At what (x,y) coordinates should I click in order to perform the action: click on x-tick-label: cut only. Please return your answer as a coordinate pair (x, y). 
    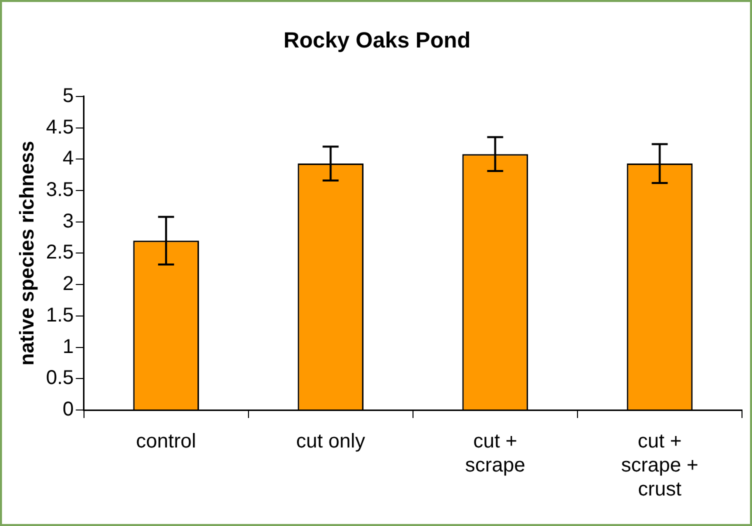
    Looking at the image, I should click on (331, 441).